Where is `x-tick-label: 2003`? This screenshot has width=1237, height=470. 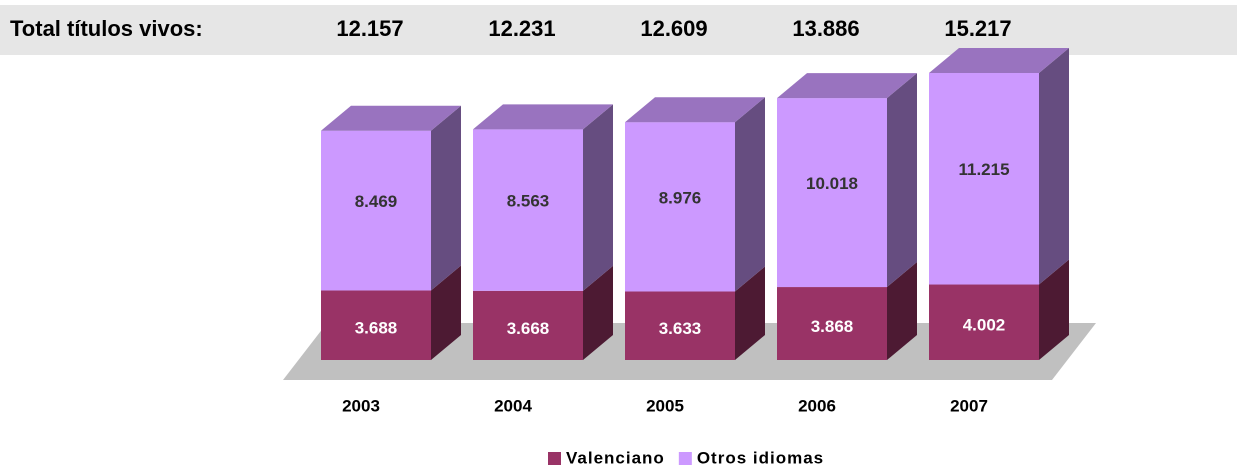
x-tick-label: 2003 is located at coordinates (361, 405).